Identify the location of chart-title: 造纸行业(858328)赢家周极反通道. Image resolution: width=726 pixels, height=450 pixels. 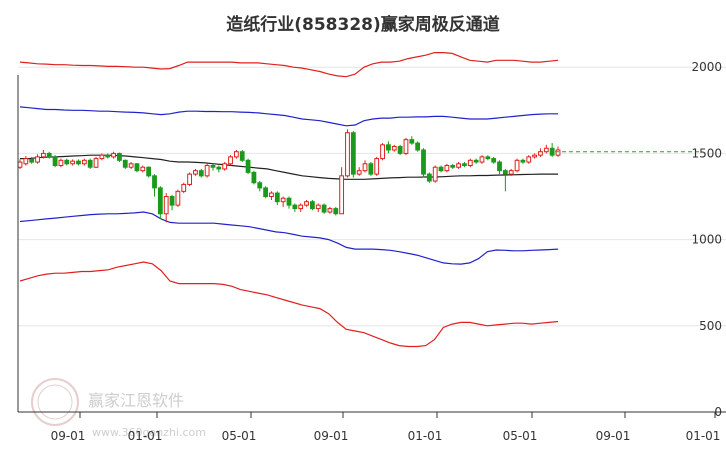
(363, 24).